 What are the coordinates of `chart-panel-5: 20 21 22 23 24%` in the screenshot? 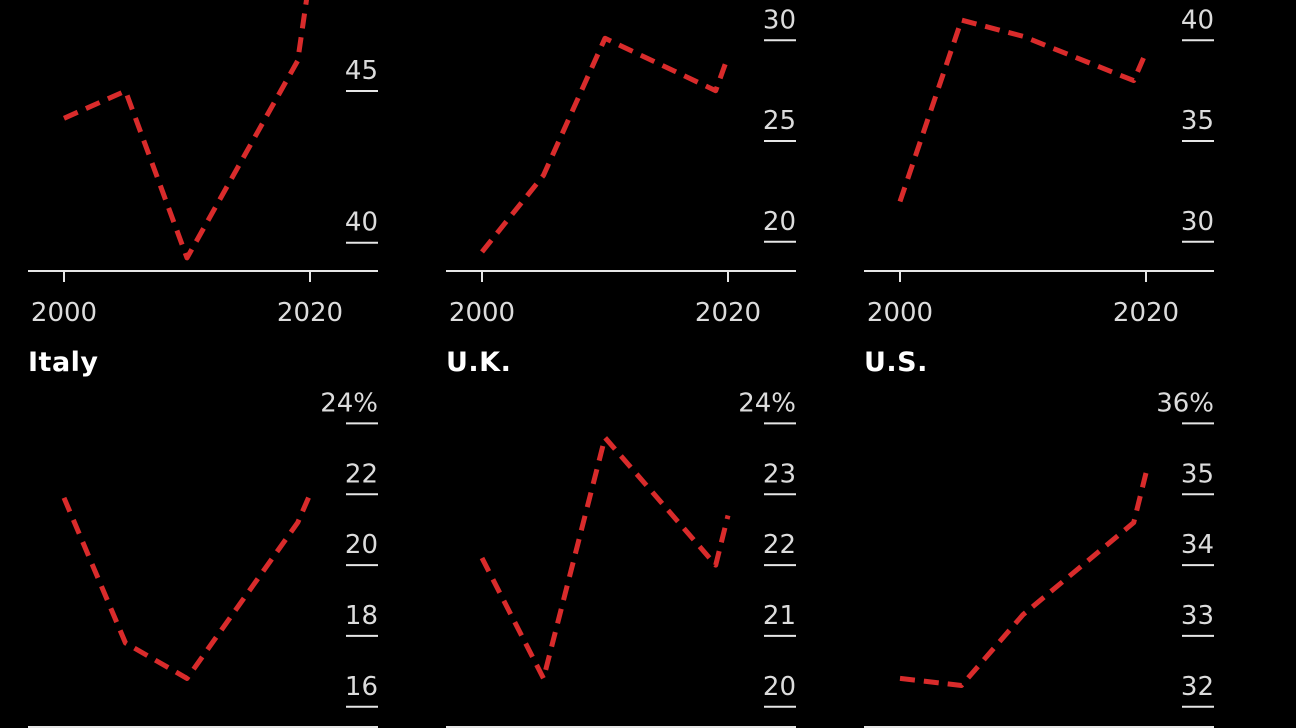 It's located at (621, 558).